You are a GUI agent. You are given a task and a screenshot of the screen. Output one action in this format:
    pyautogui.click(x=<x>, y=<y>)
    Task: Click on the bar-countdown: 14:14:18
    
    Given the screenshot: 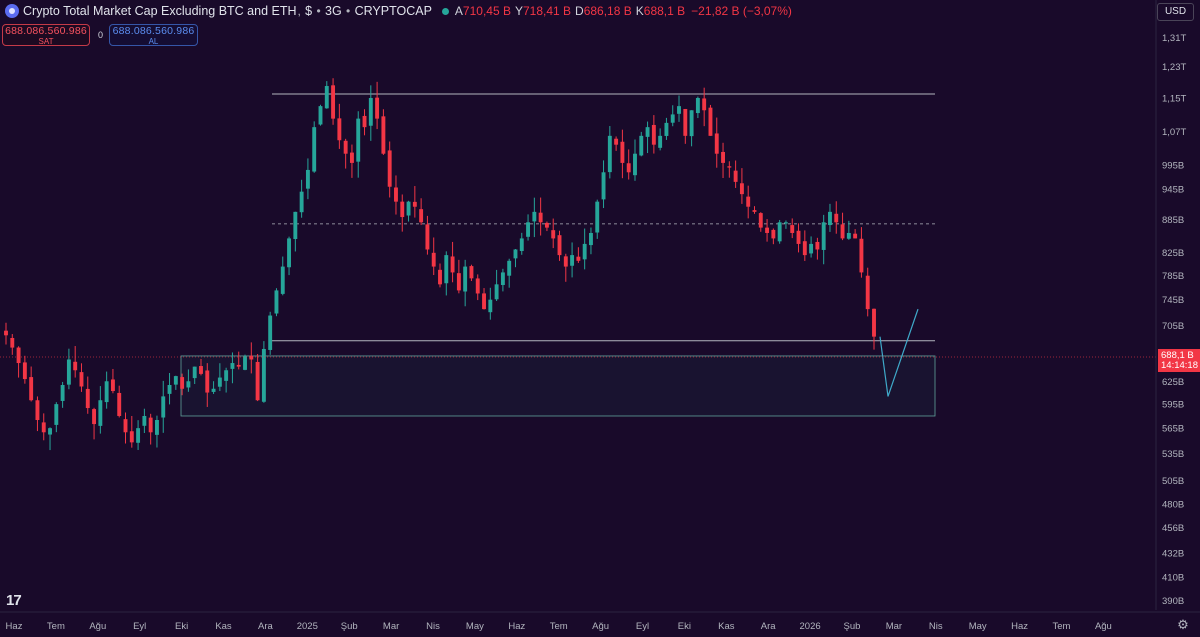 What is the action you would take?
    pyautogui.click(x=1179, y=365)
    